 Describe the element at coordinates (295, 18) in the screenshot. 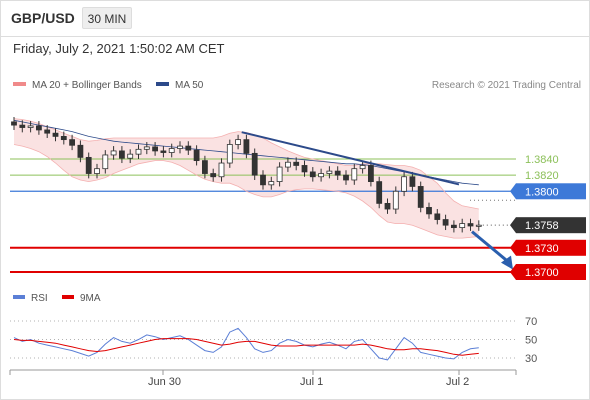

I see `top-bar: GBP/USD 30 MIN` at that location.